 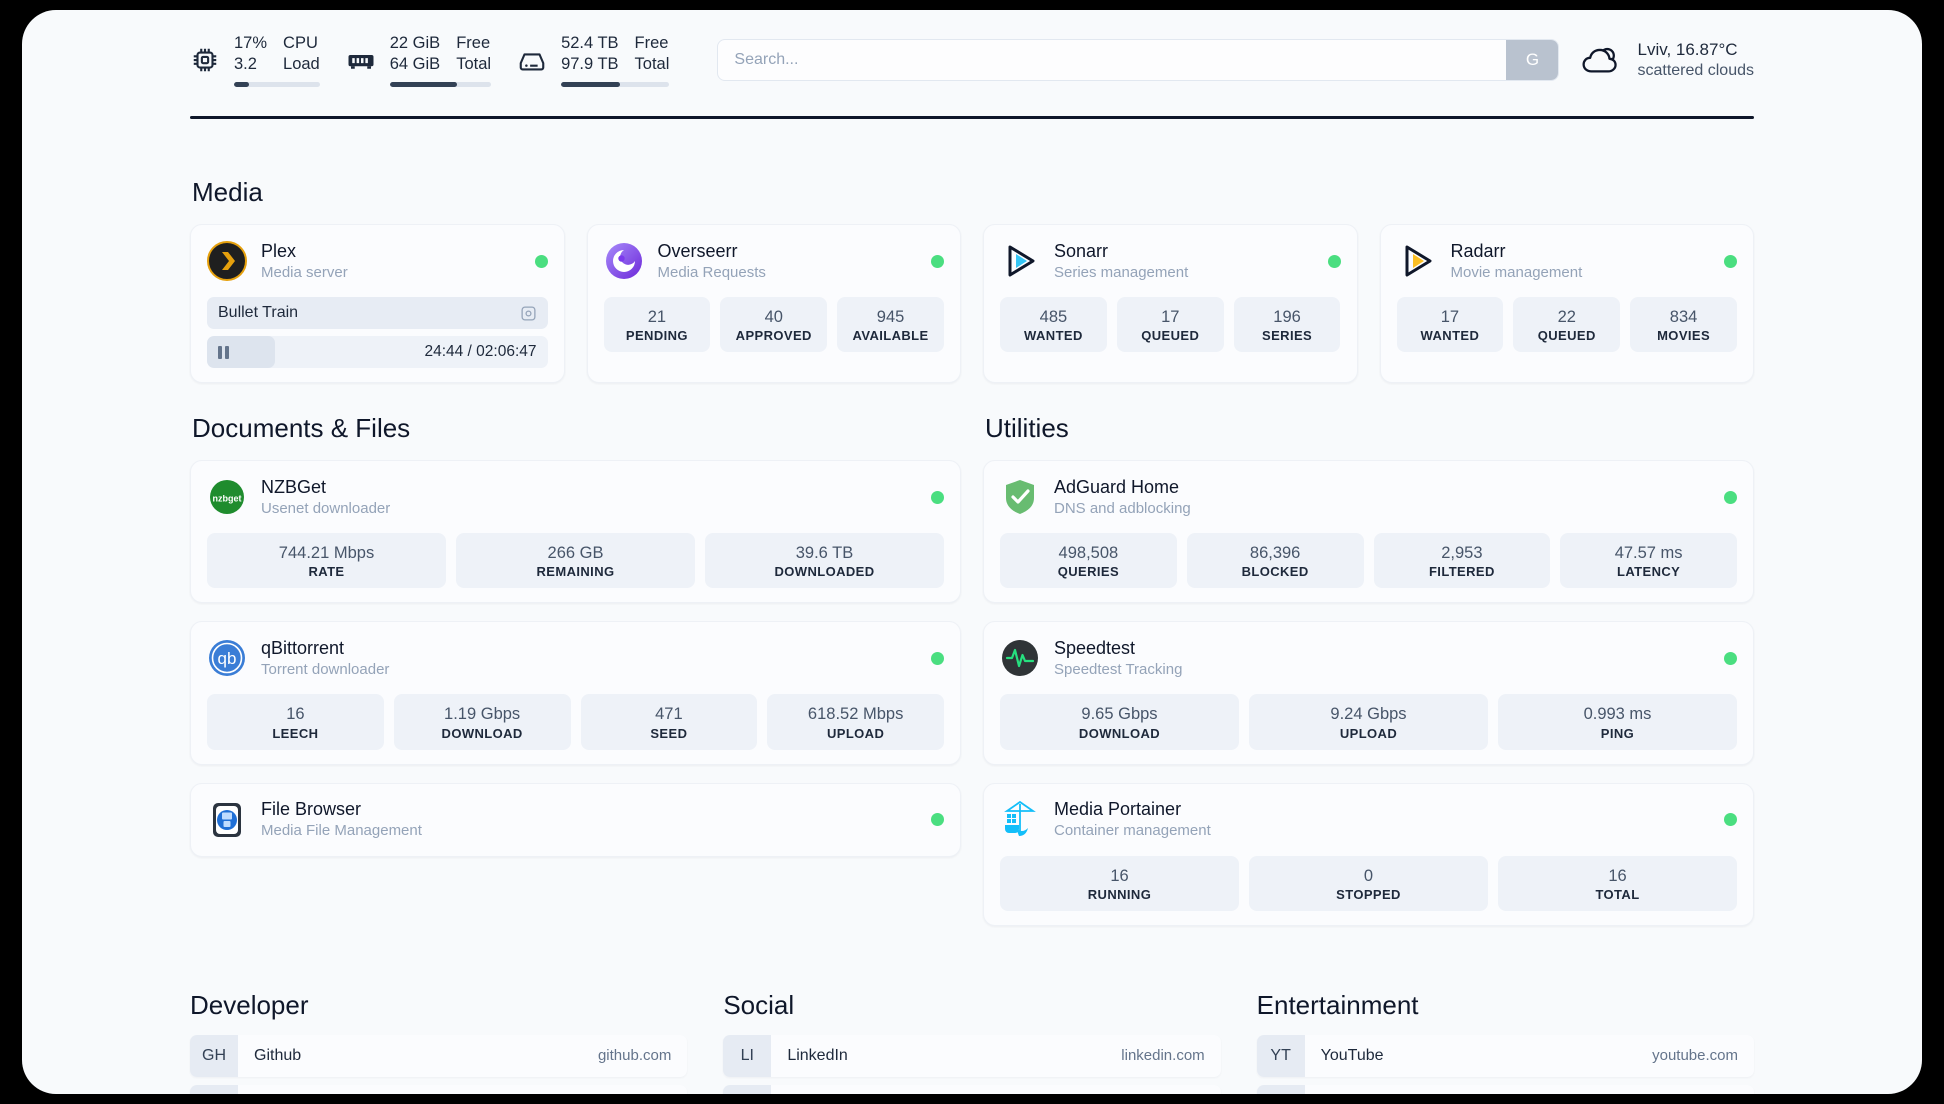 I want to click on now-playing-title-bar: Bullet Train, so click(x=377, y=313).